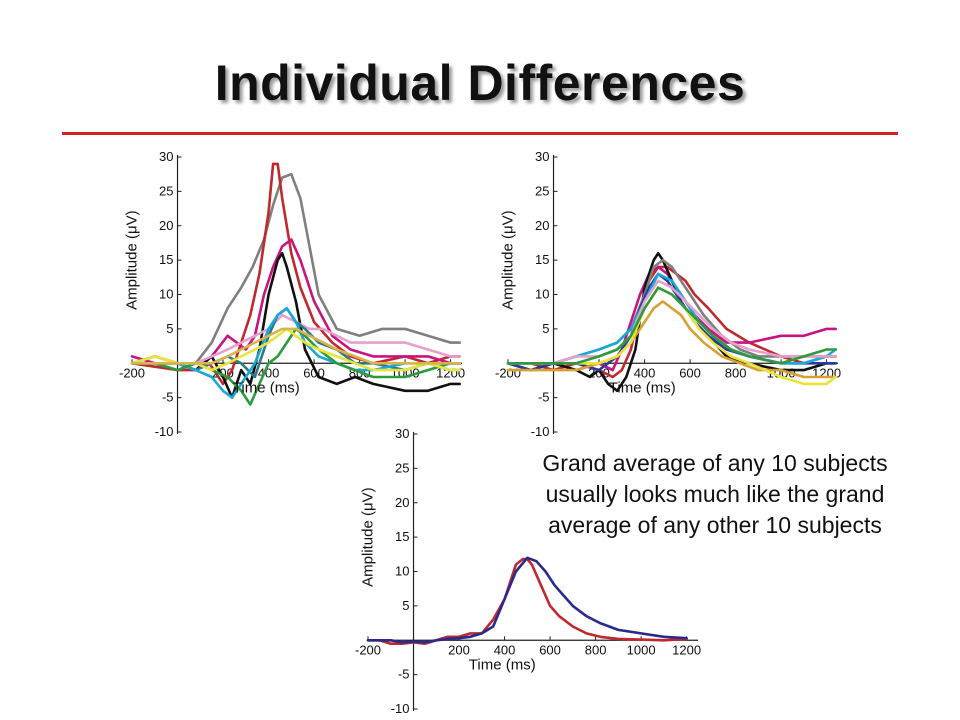 The width and height of the screenshot is (960, 720). Describe the element at coordinates (715, 463) in the screenshot. I see `note-line: Grand average of any 10 subjects` at that location.